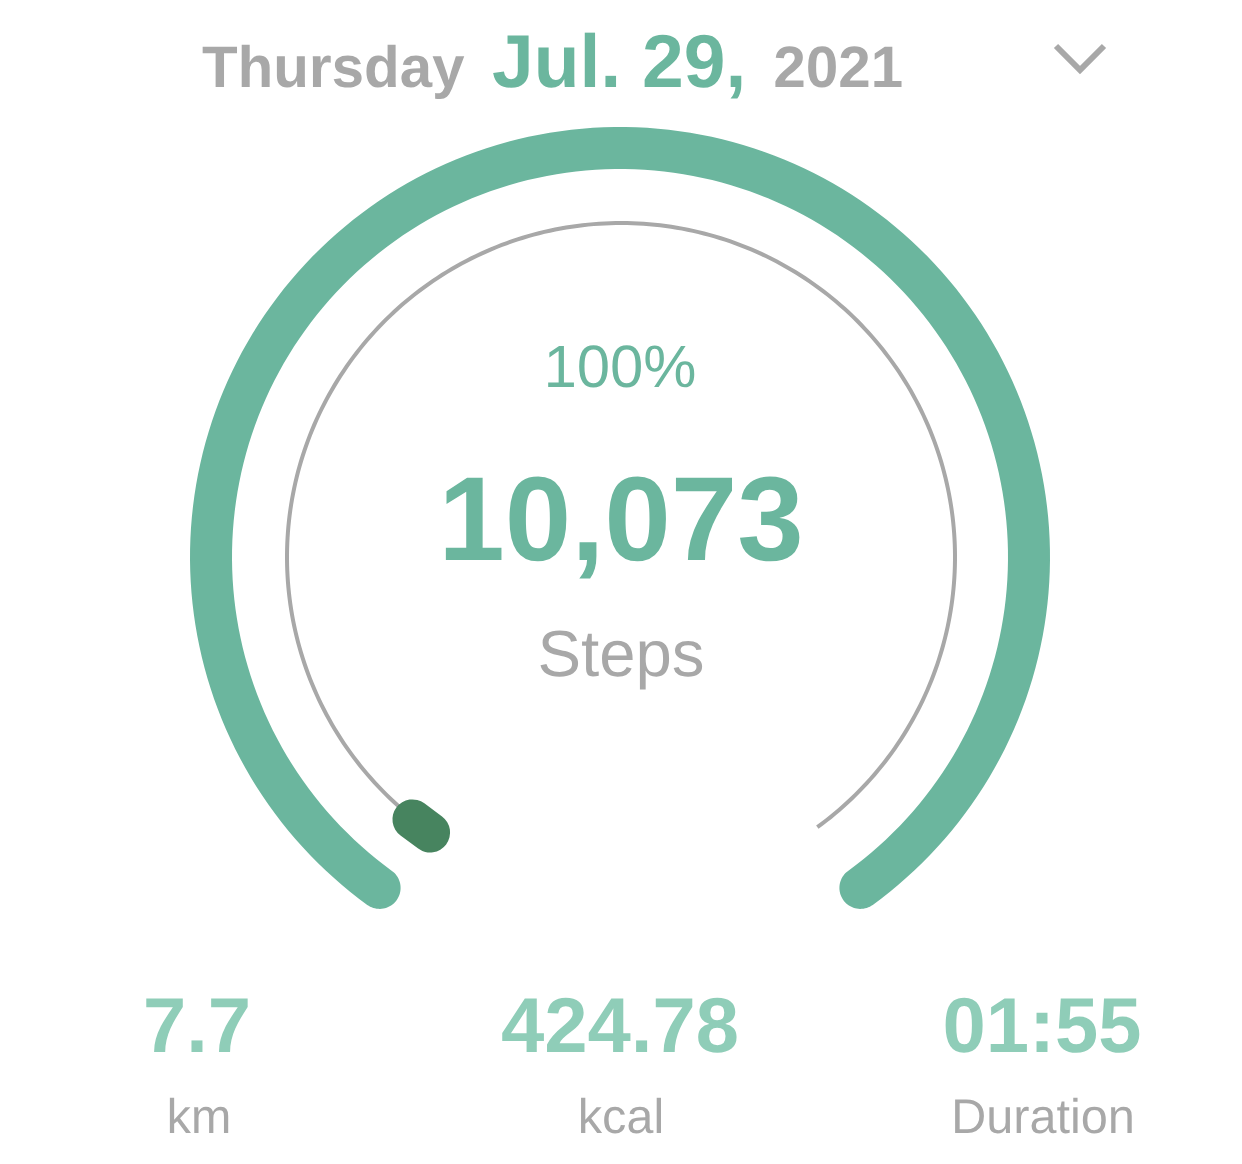 This screenshot has height=1164, width=1242. What do you see at coordinates (1043, 1115) in the screenshot?
I see `text: Duration` at bounding box center [1043, 1115].